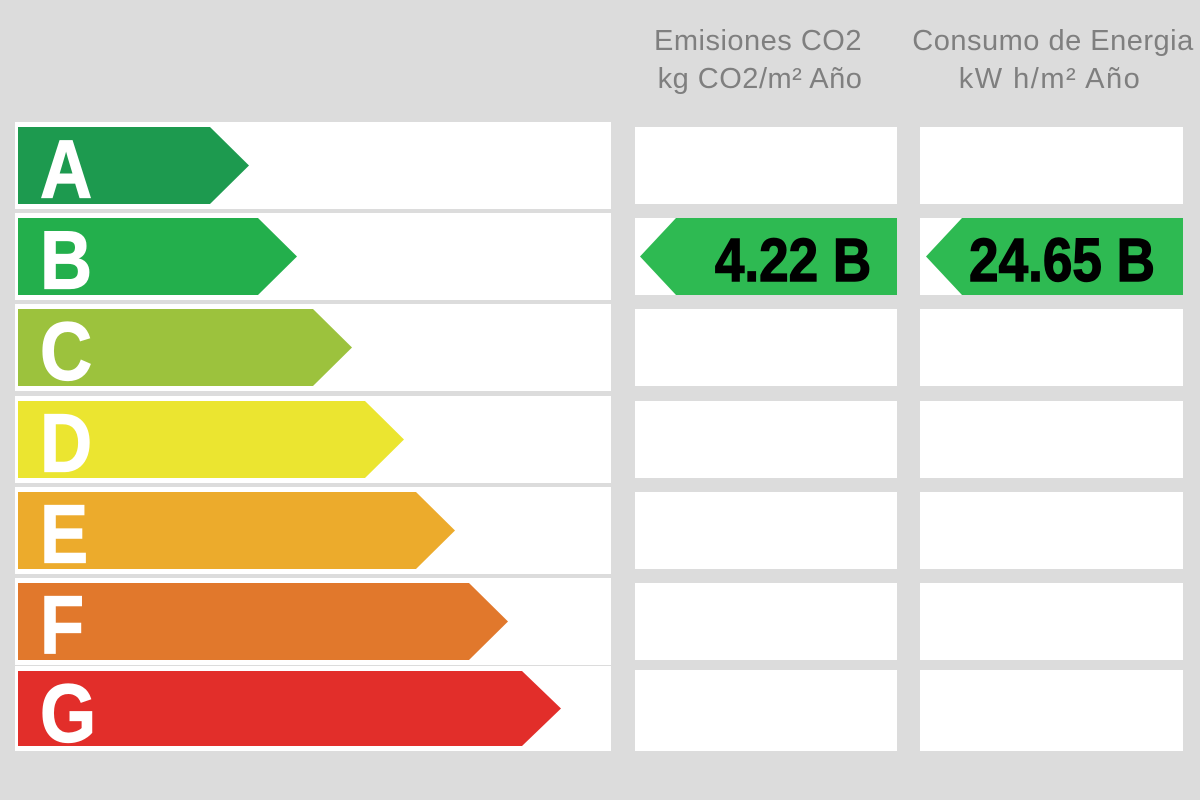 The height and width of the screenshot is (800, 1200). Describe the element at coordinates (68, 708) in the screenshot. I see `svg-text: G` at that location.